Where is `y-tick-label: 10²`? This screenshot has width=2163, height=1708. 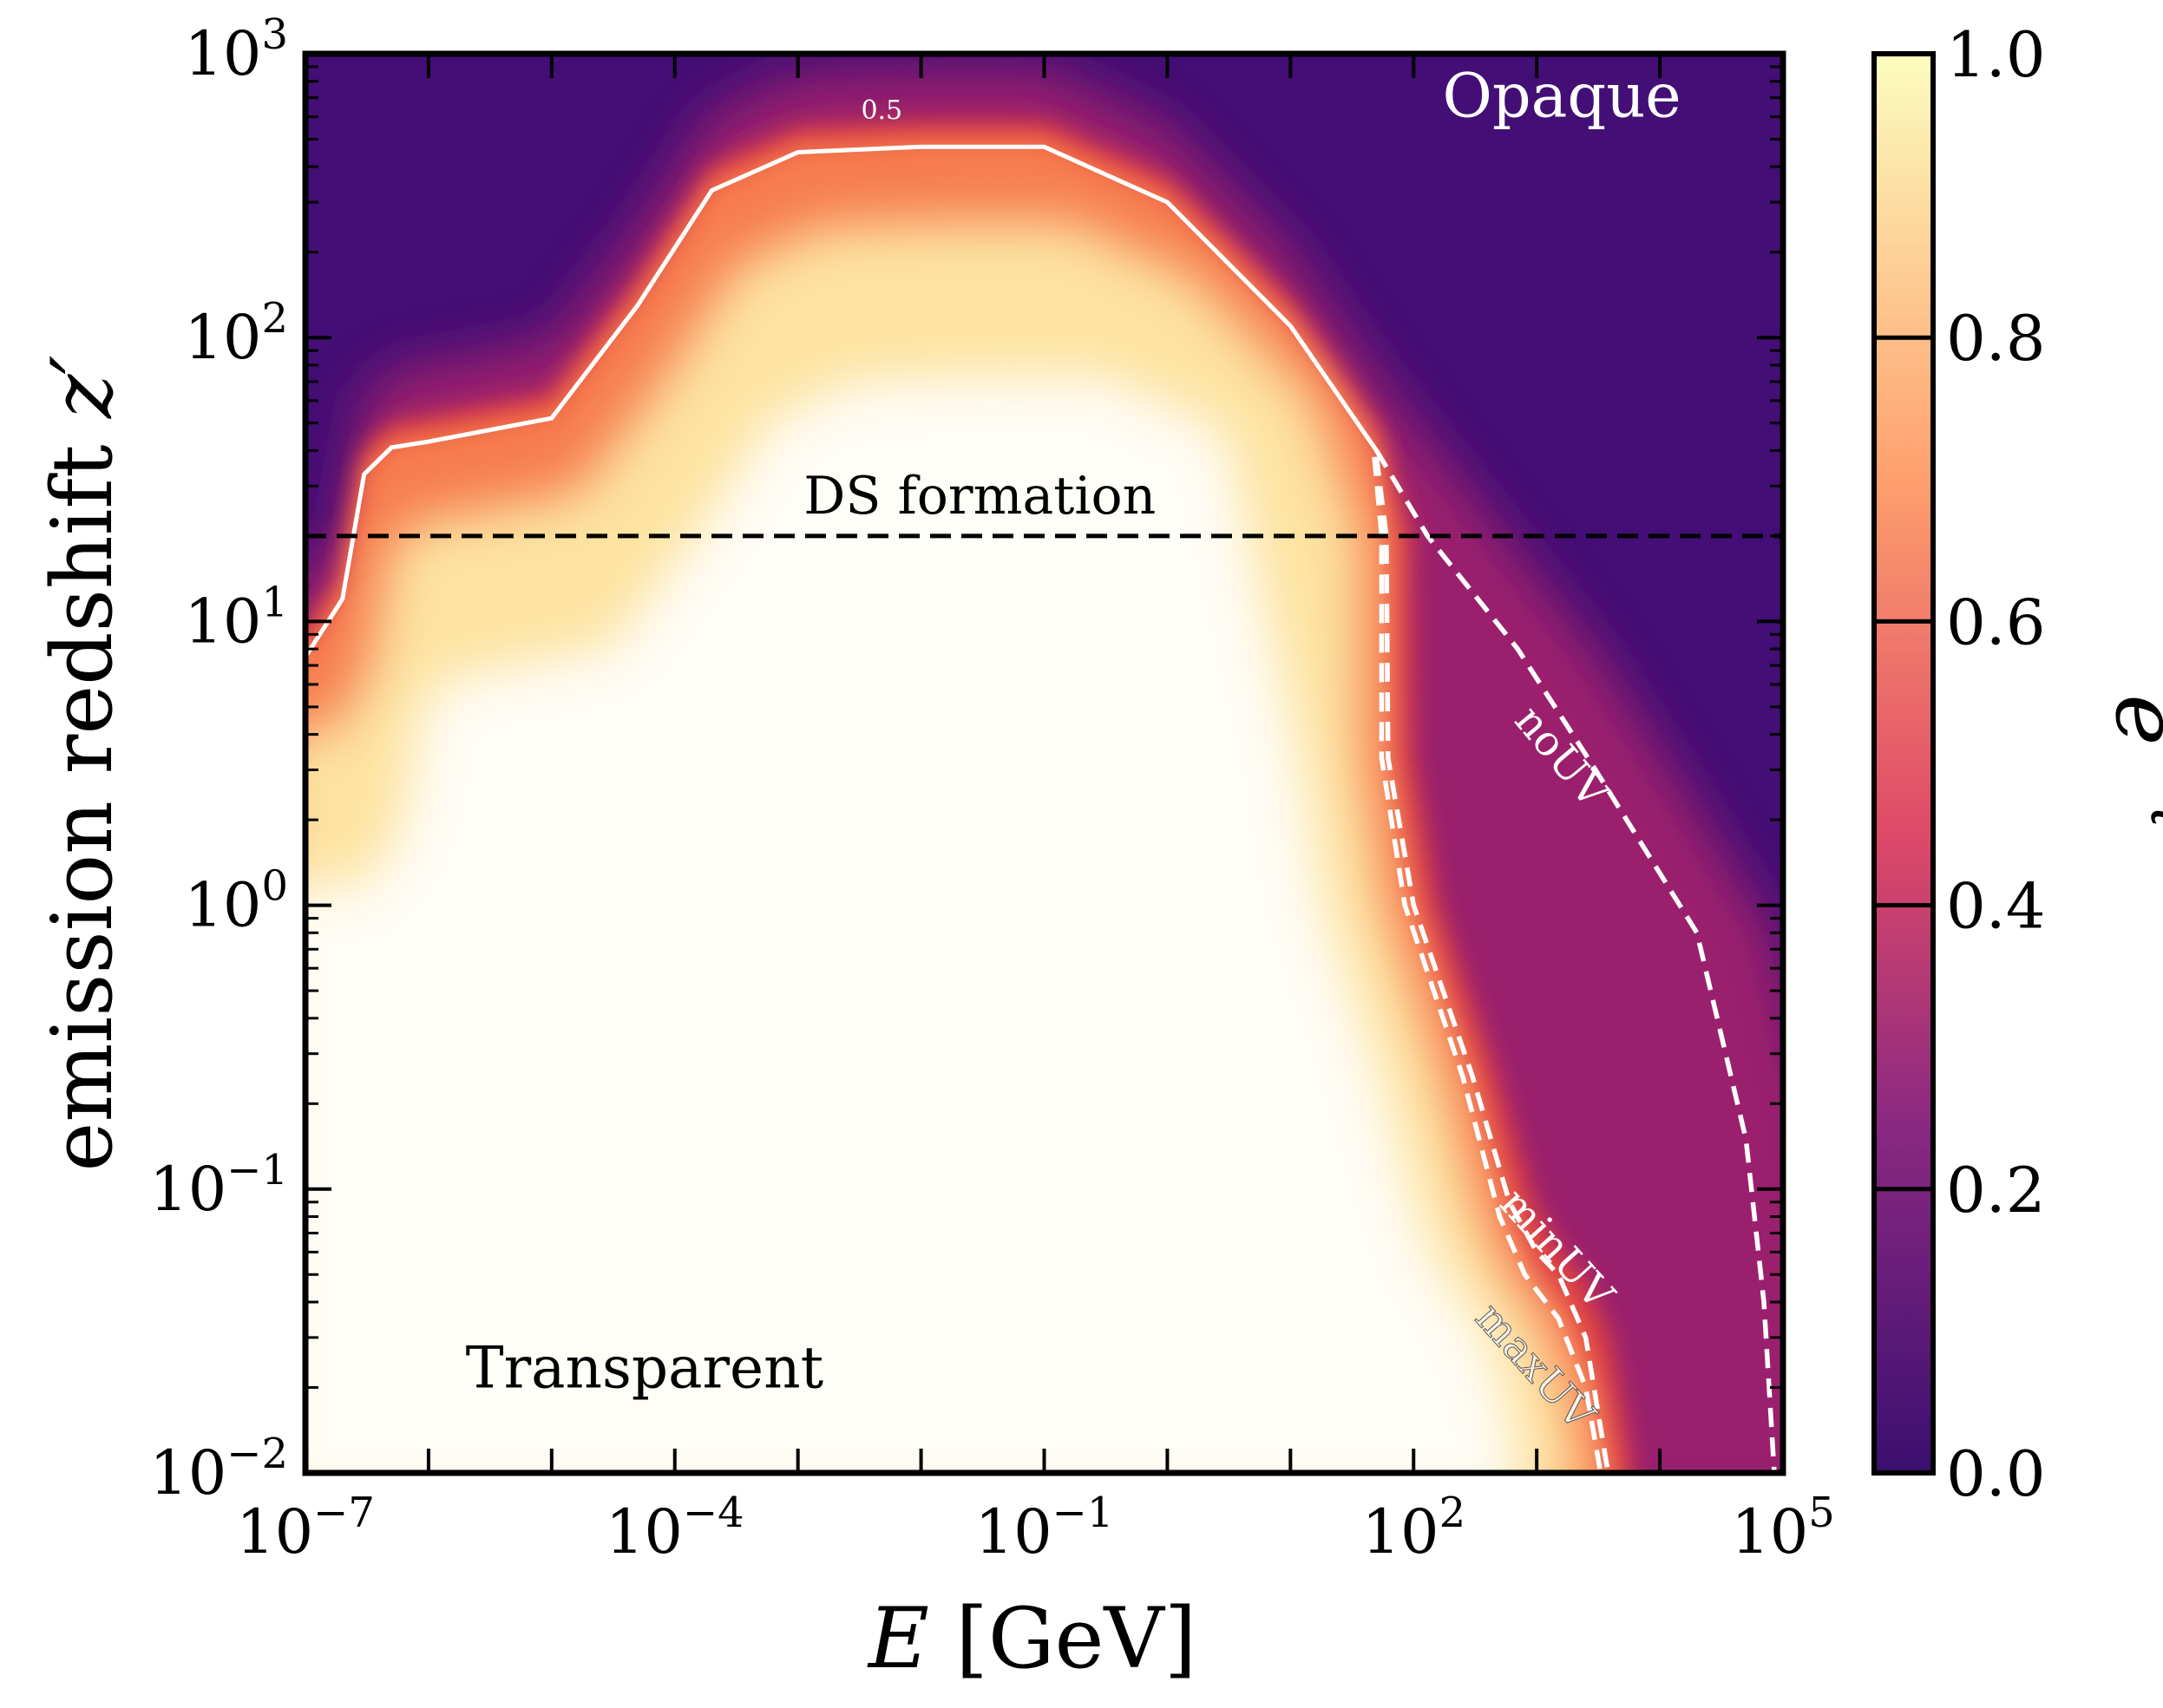 y-tick-label: 10² is located at coordinates (236, 333).